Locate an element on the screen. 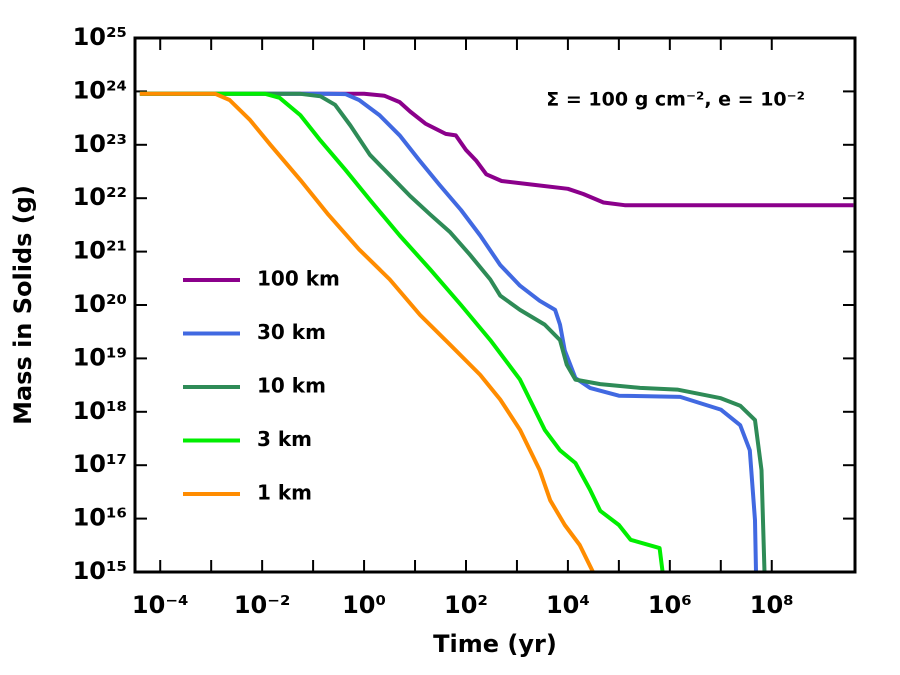 This screenshot has height=675, width=900. x-tick-label: 10⁶ is located at coordinates (670, 605).